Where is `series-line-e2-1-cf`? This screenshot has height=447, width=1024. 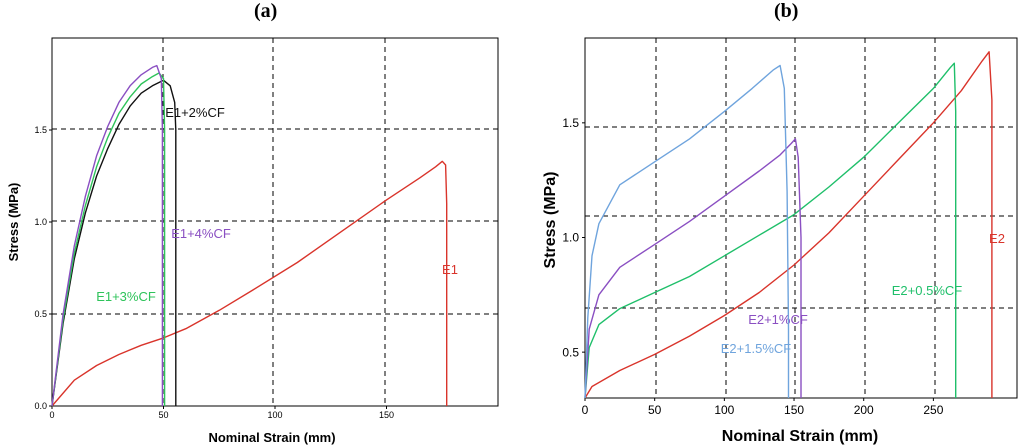
series-line-e2-1-cf is located at coordinates (693, 268).